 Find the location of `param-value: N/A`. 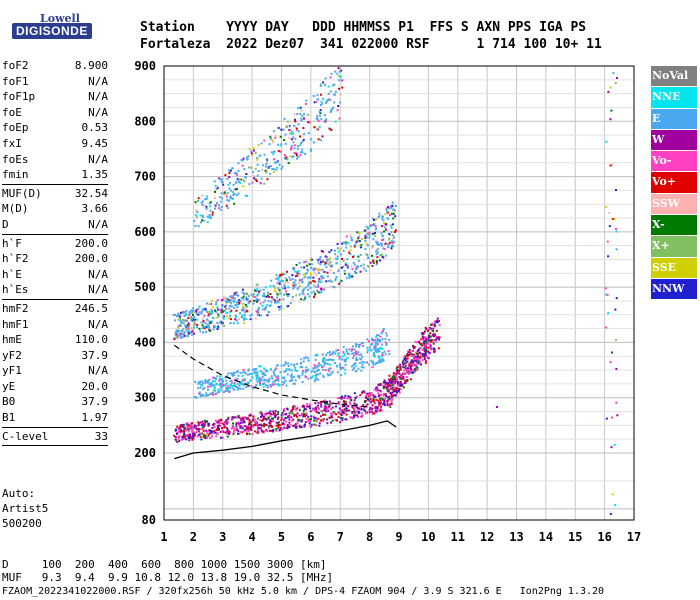

param-value: N/A is located at coordinates (98, 274).